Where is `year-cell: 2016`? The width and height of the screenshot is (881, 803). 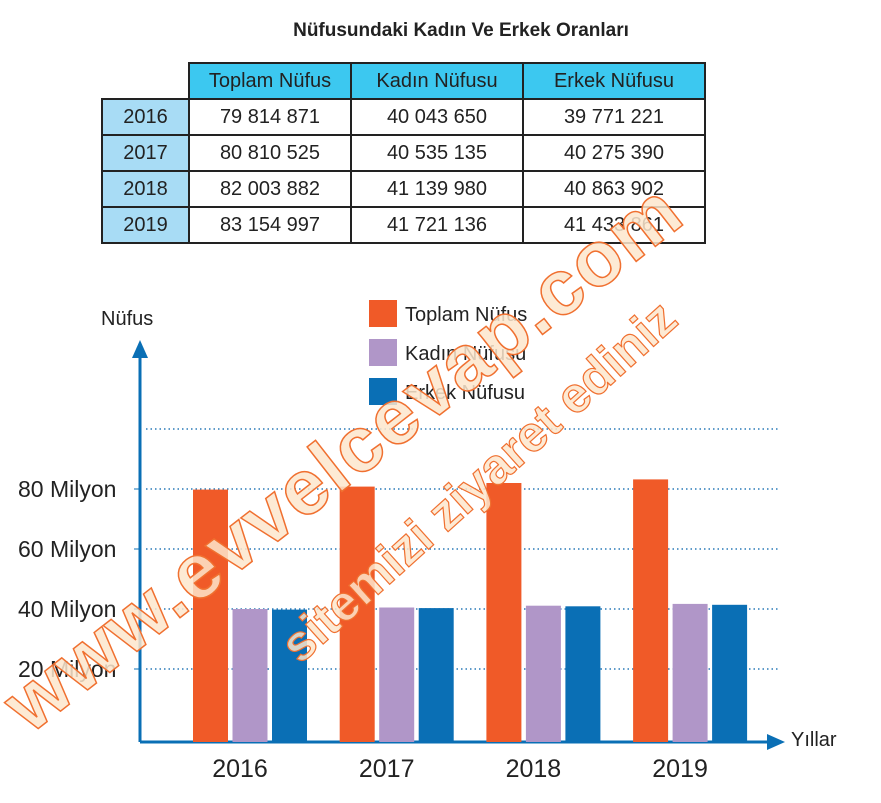
year-cell: 2016 is located at coordinates (145, 117).